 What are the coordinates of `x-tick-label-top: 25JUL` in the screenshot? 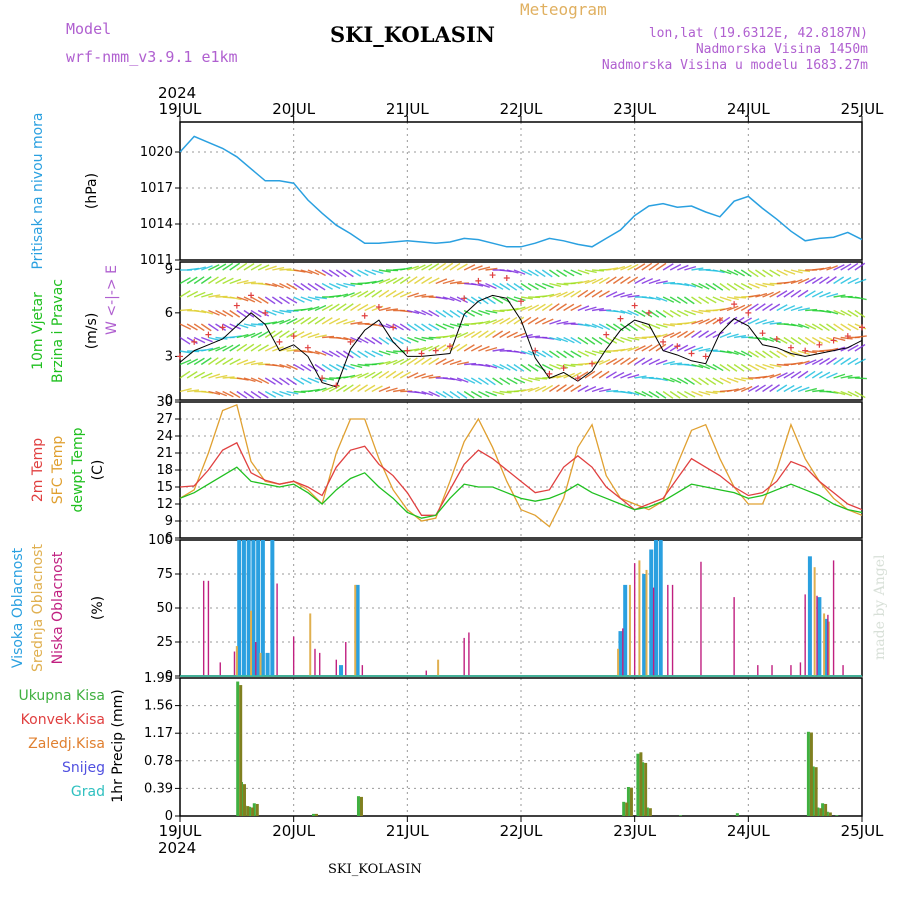 It's located at (862, 109).